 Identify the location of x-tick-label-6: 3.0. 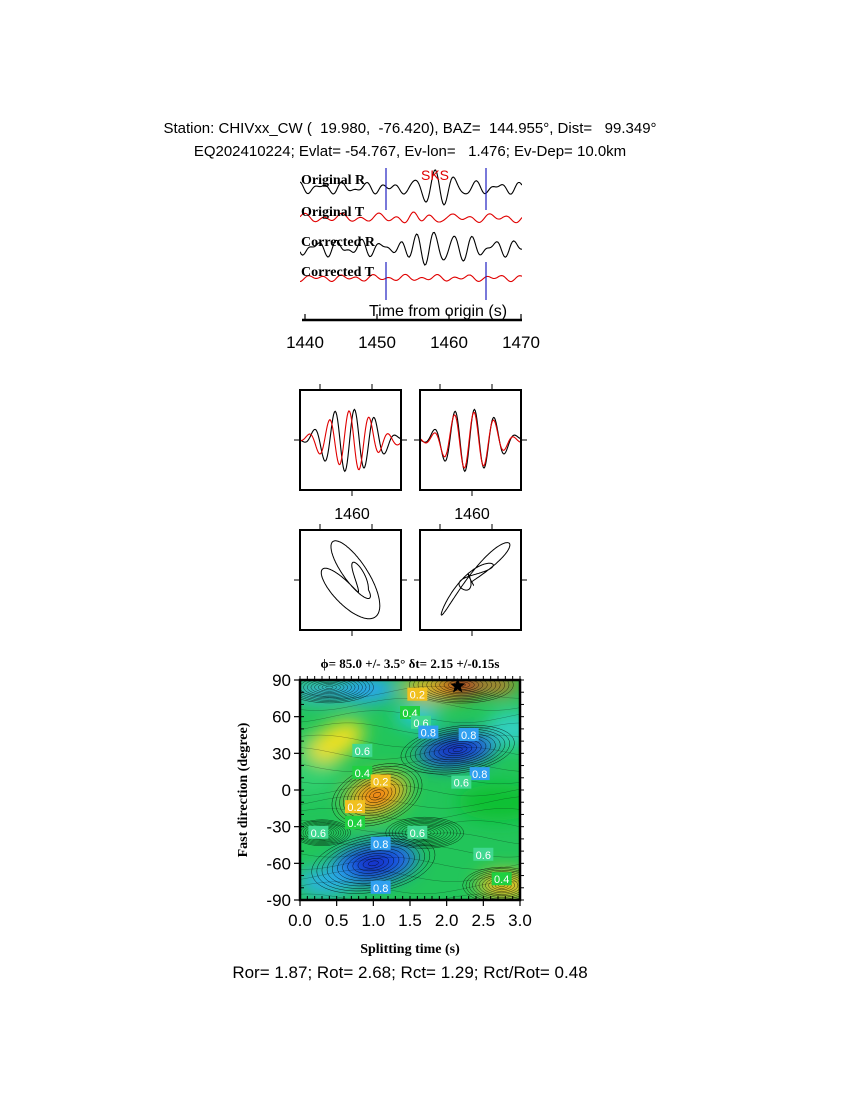
(520, 920).